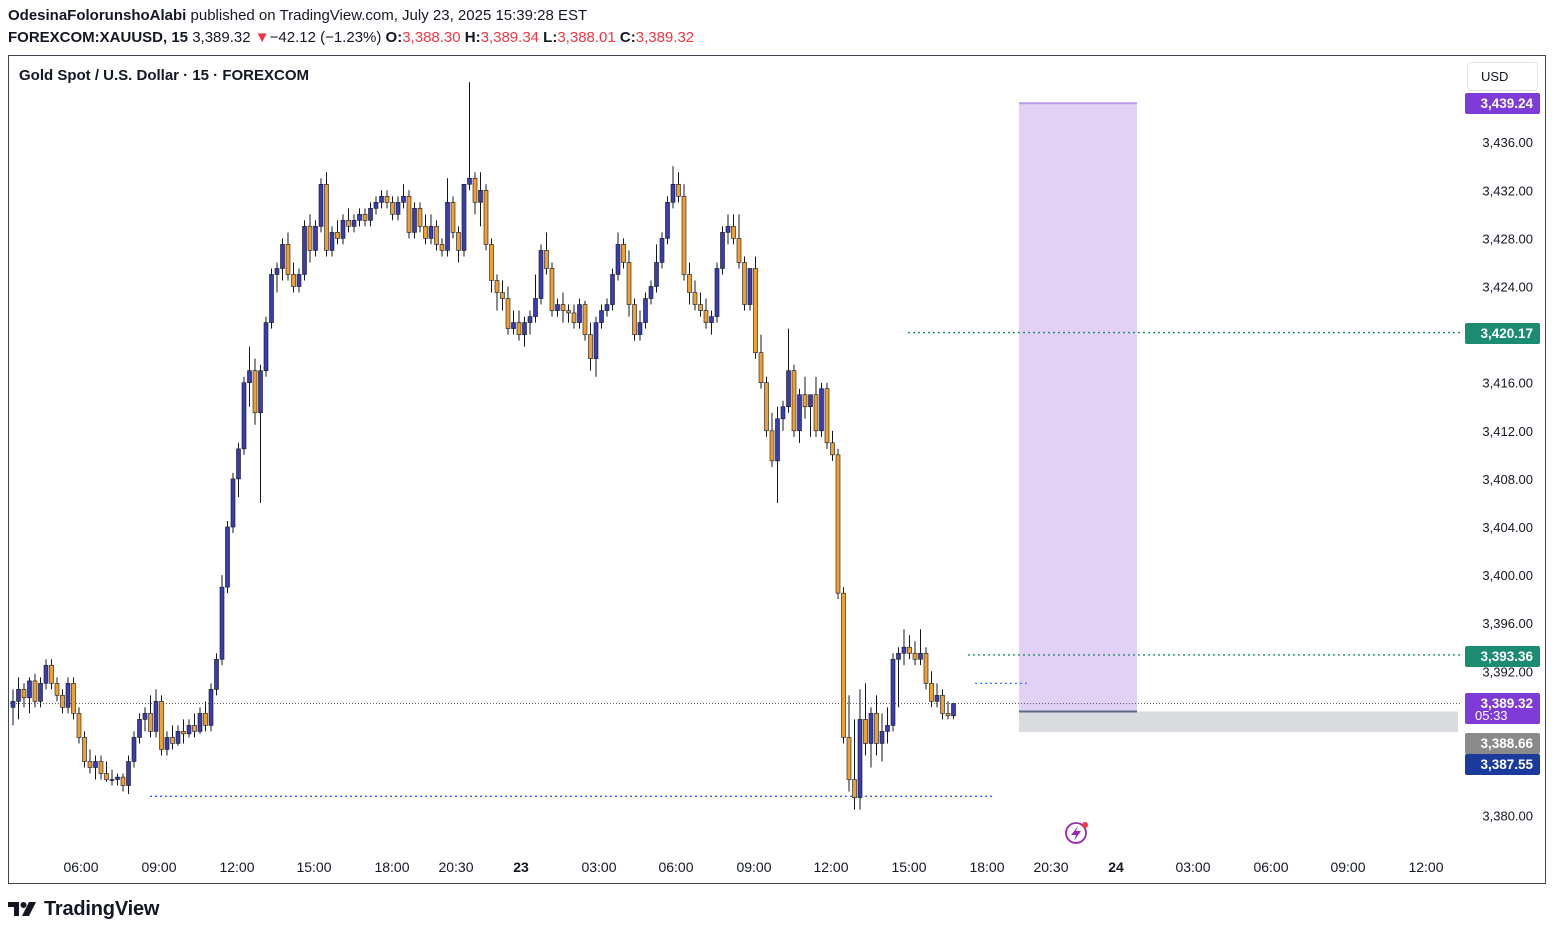 This screenshot has height=932, width=1555. I want to click on high-label: H:, so click(472, 37).